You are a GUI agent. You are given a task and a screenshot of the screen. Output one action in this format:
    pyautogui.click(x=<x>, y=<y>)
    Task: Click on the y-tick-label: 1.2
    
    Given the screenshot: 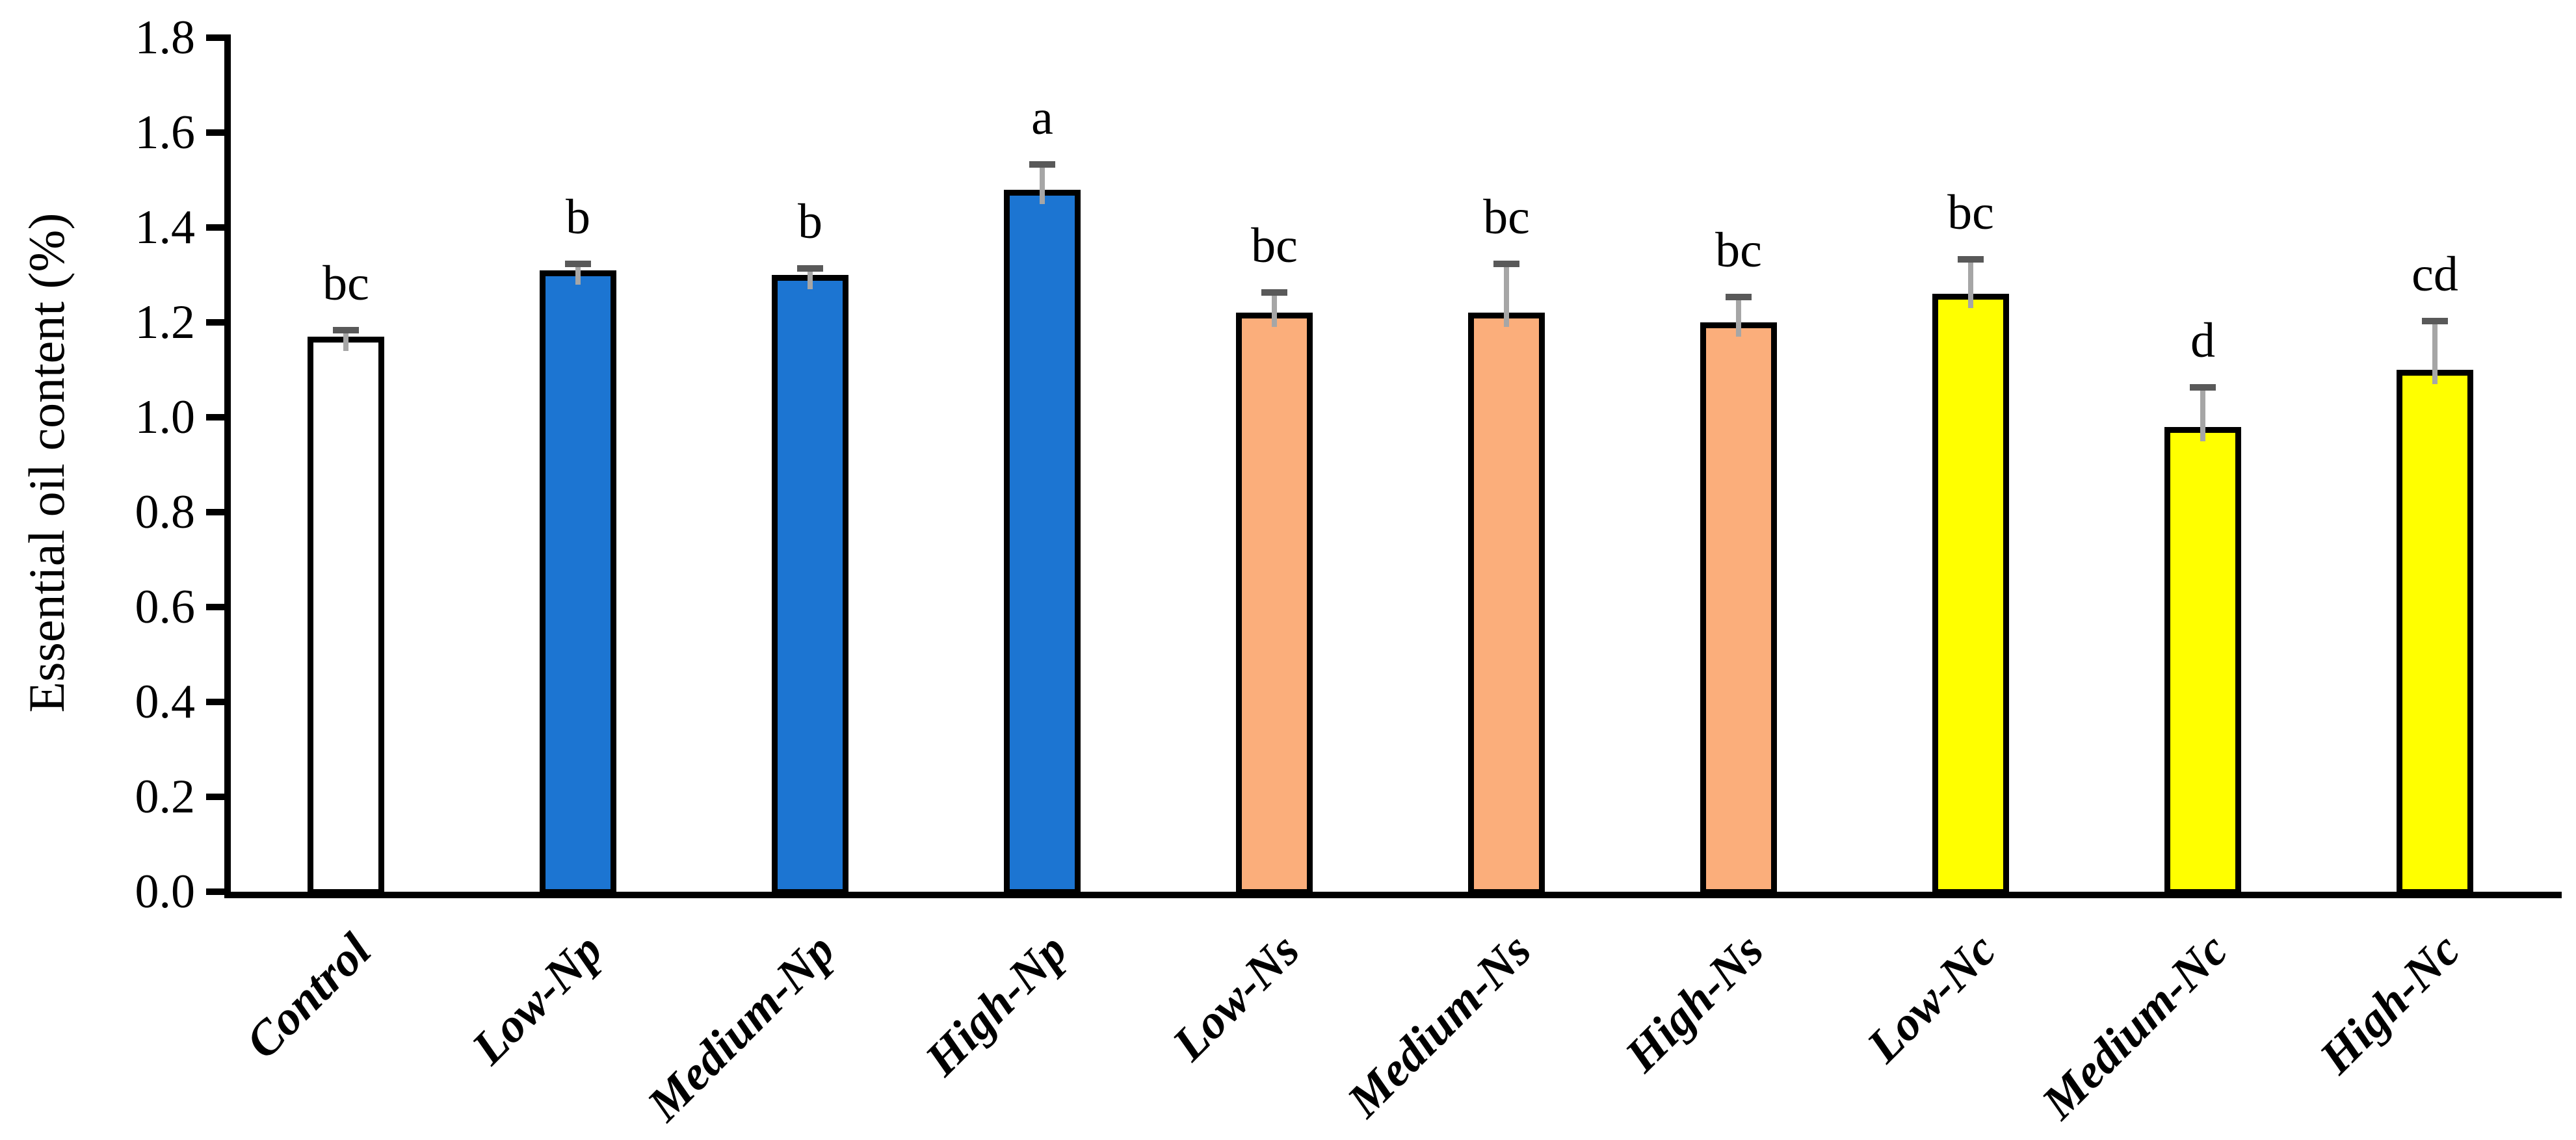 What is the action you would take?
    pyautogui.click(x=165, y=322)
    